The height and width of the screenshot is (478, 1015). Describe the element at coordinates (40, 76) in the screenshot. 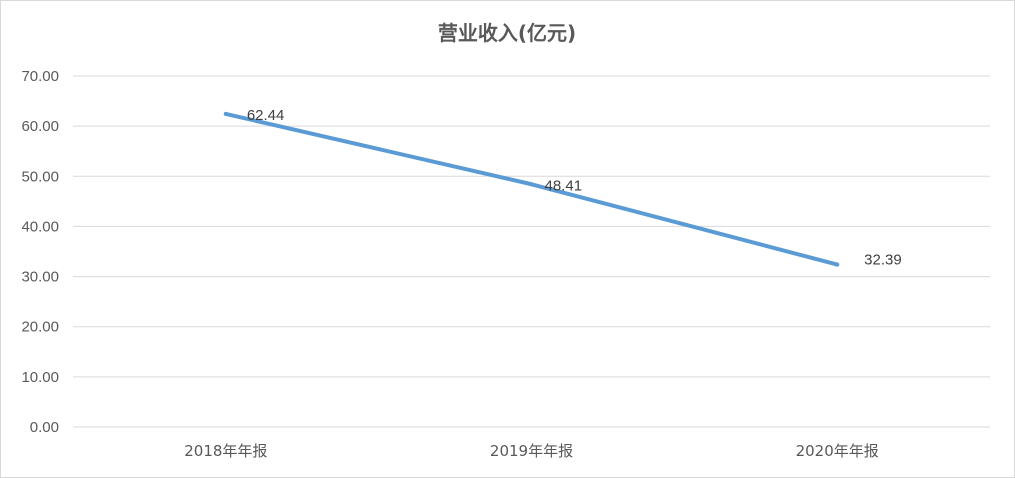

I see `y-tick-label: 70.00` at that location.